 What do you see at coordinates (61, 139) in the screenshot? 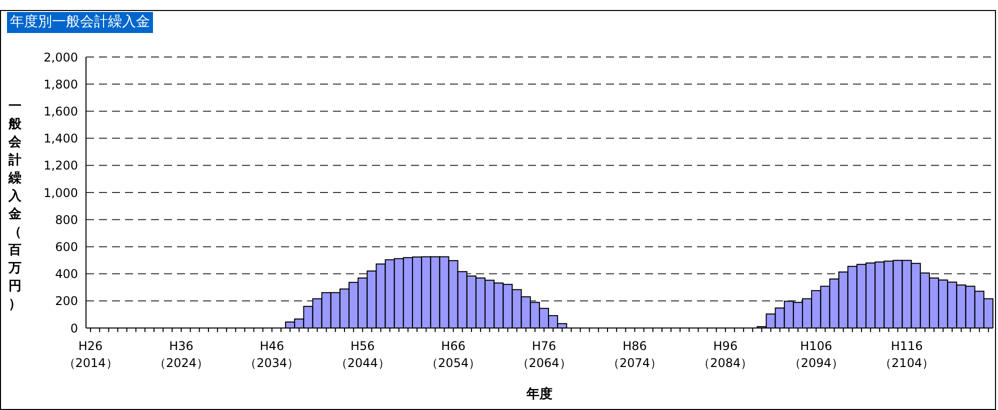
I see `y-tick-label: 1,400` at bounding box center [61, 139].